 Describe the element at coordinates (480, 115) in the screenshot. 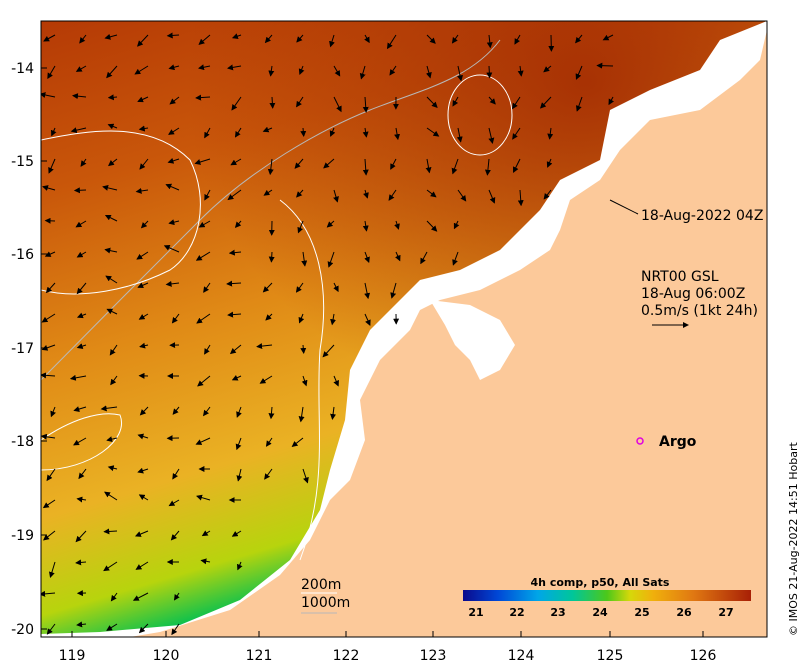

I see `contour-200m-c` at that location.